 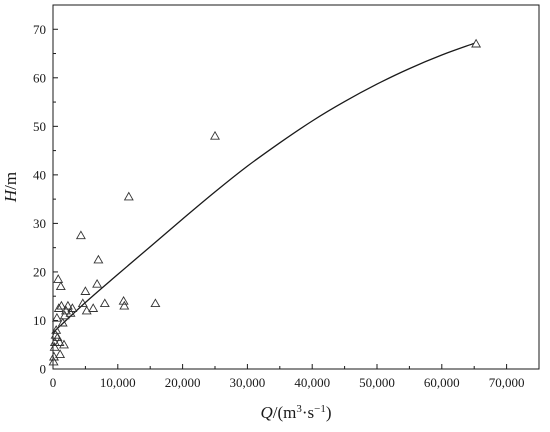 What do you see at coordinates (295, 412) in the screenshot?
I see `x-axis-label: Q/(m3·s−1)` at bounding box center [295, 412].